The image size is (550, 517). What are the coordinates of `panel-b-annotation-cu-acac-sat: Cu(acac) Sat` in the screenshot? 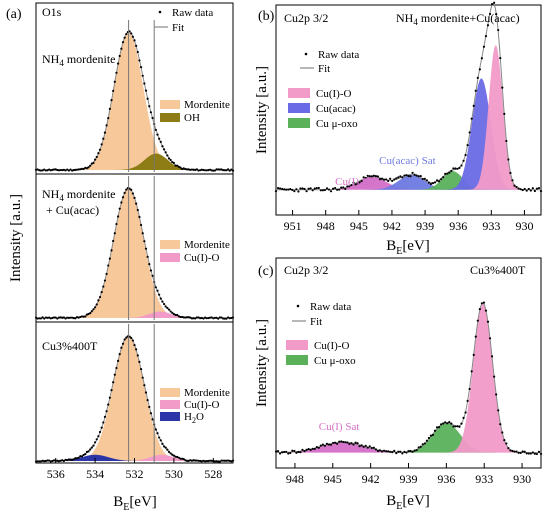 It's located at (407, 161).